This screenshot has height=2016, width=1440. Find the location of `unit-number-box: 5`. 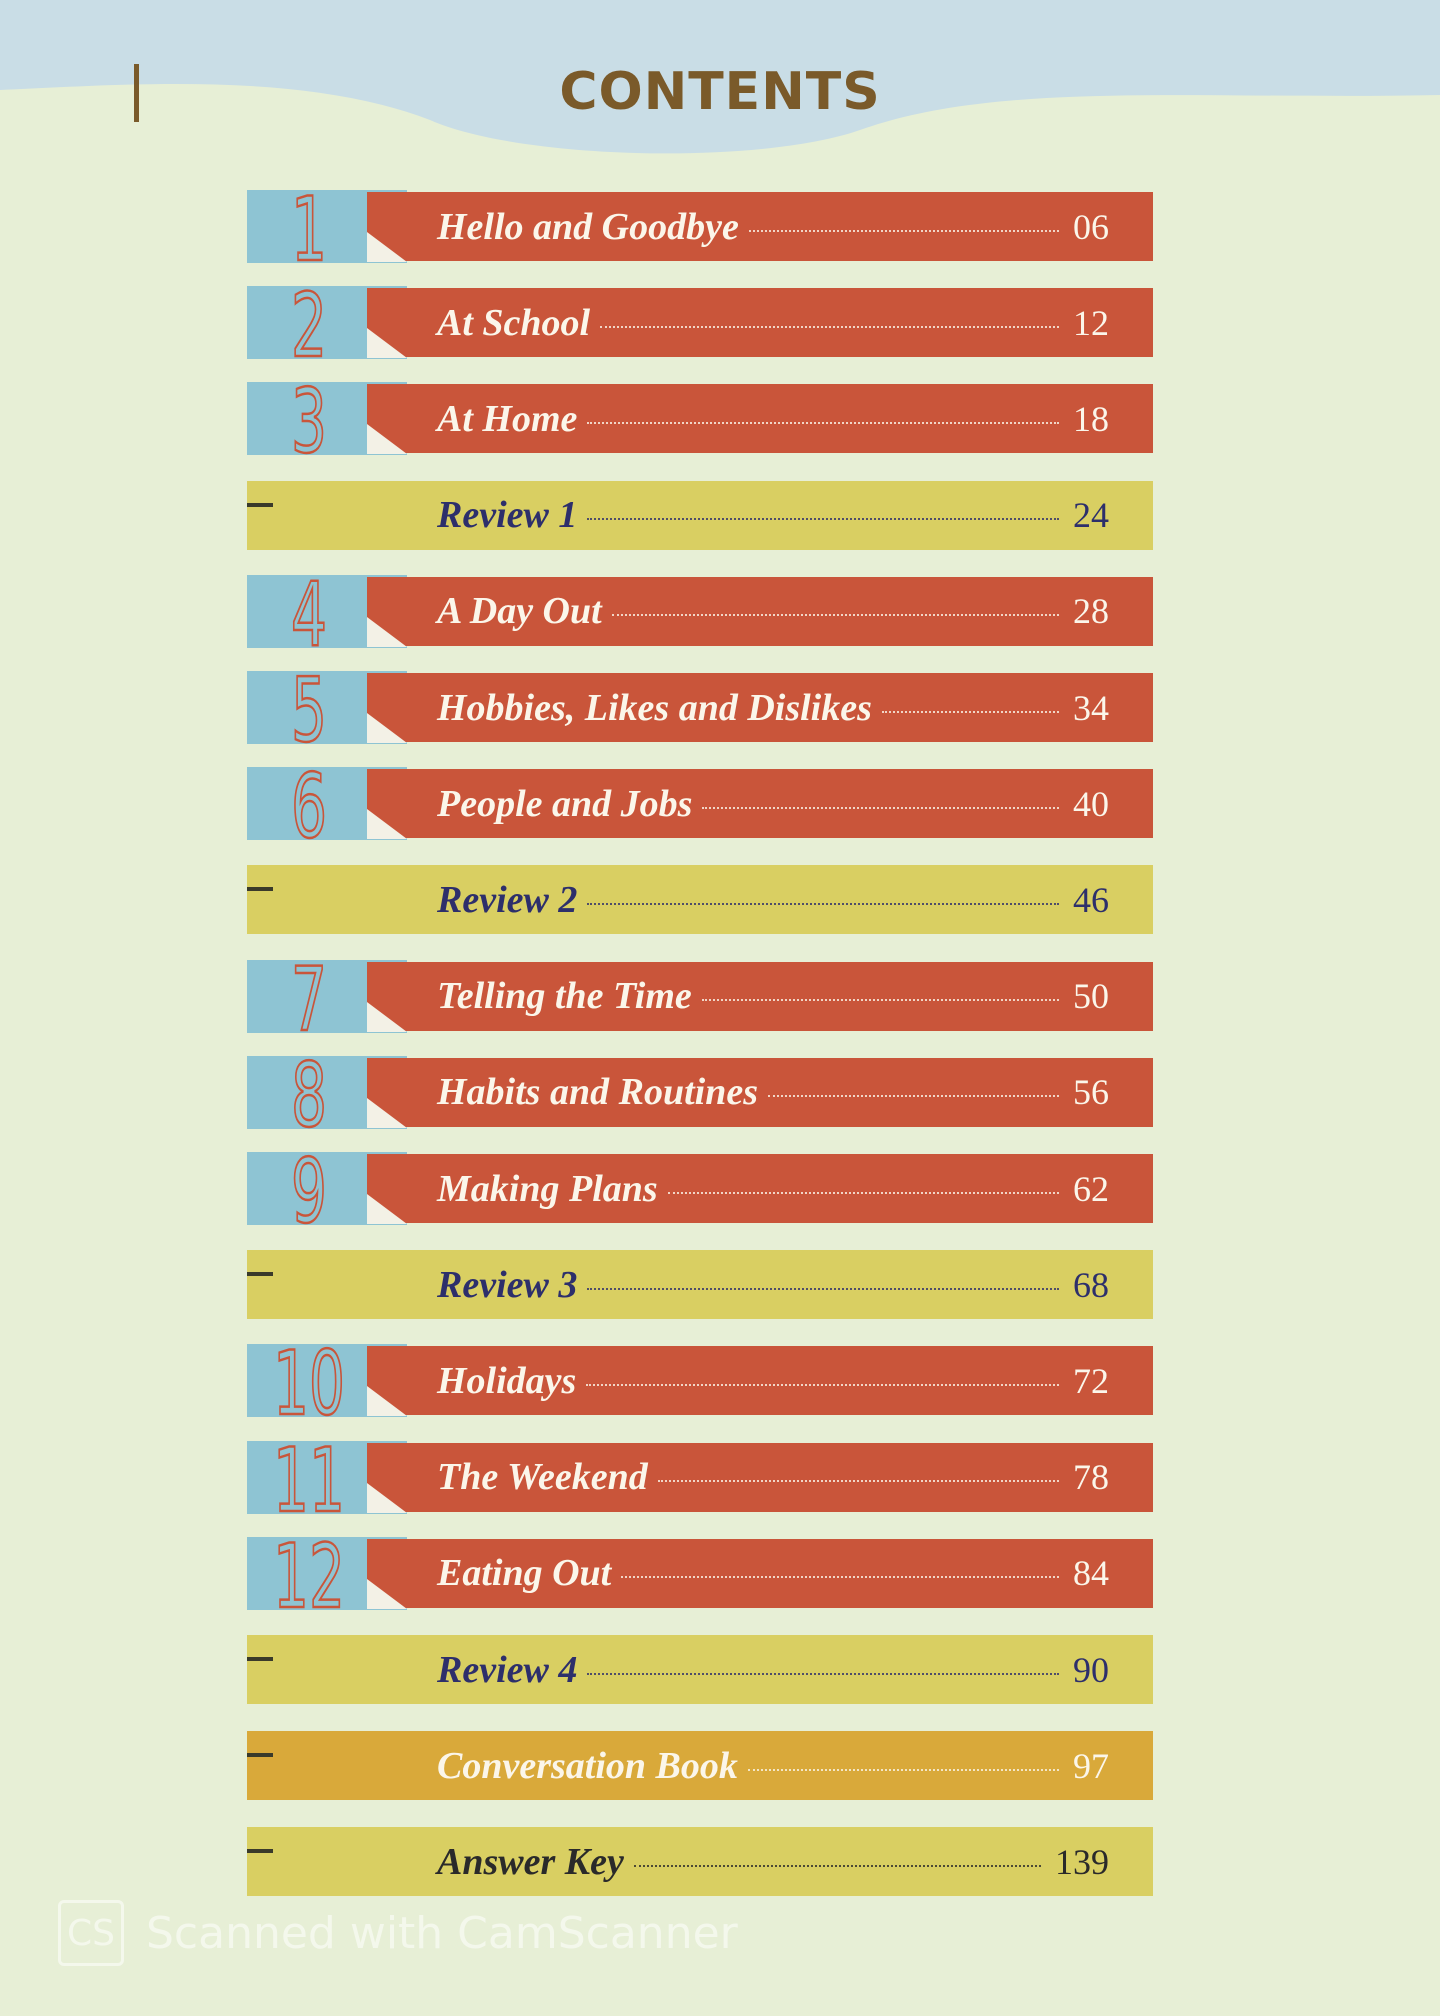

unit-number-box: 5 is located at coordinates (309, 706).